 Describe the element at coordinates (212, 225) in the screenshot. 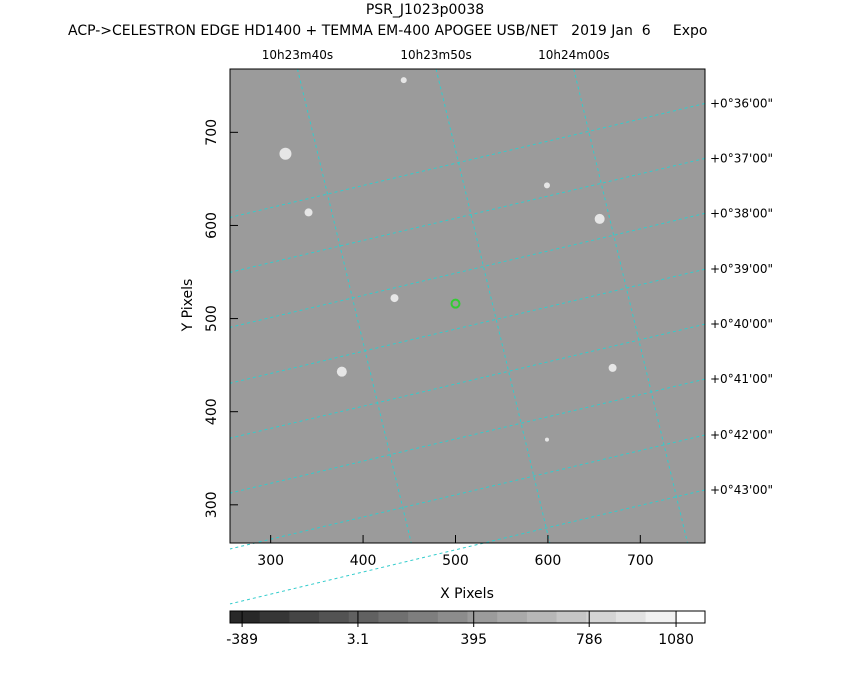

I see `y-tick-label: 600` at that location.